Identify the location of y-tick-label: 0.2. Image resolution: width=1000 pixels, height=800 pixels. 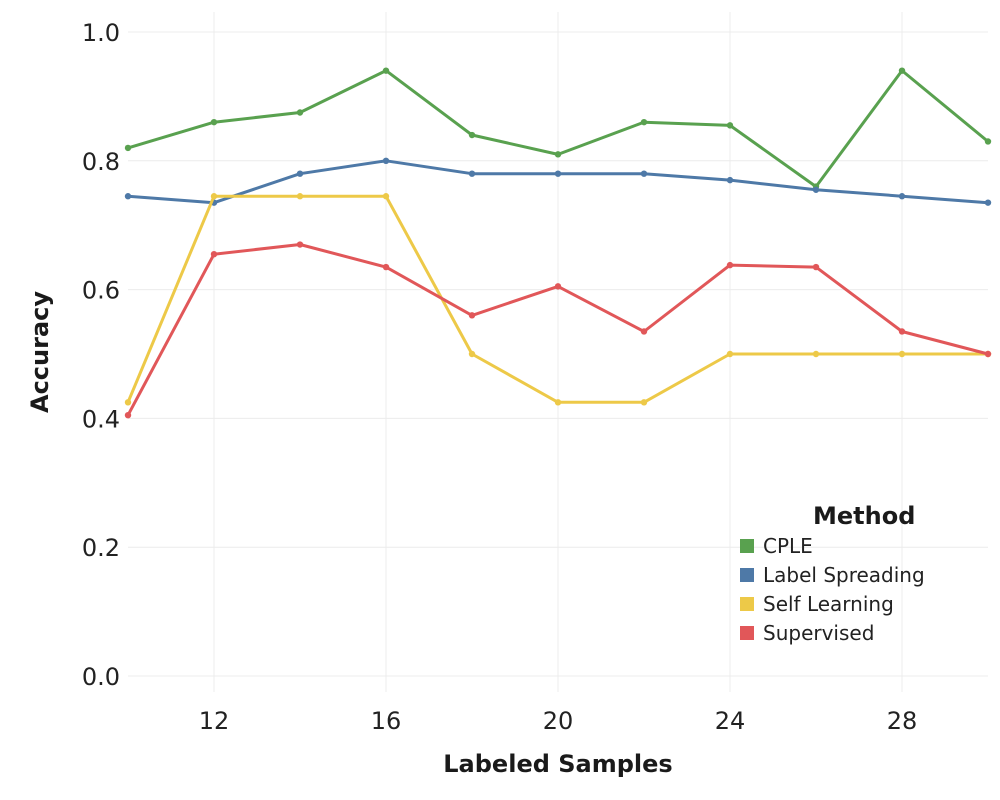
(101, 548).